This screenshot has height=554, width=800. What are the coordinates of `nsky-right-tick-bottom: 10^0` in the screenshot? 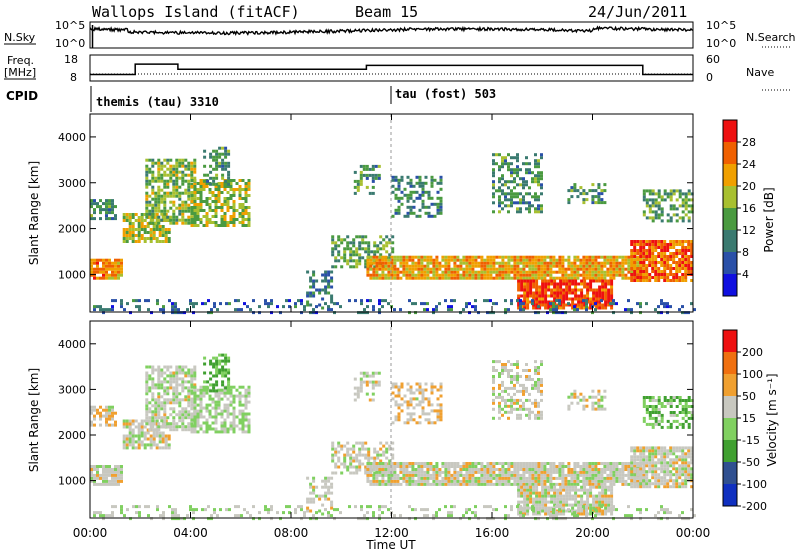 It's located at (721, 43).